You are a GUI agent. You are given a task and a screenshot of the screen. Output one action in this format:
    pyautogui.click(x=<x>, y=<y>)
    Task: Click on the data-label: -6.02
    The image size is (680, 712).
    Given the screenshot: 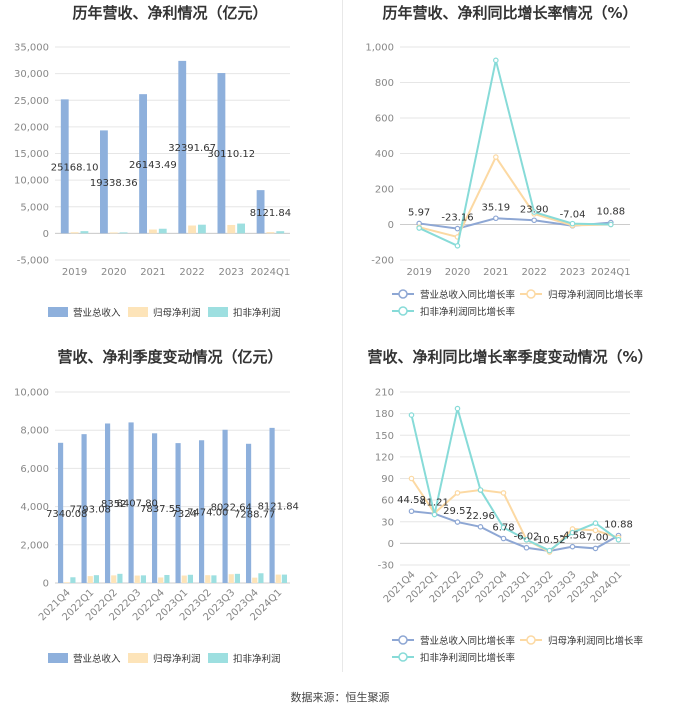 What is the action you would take?
    pyautogui.click(x=527, y=537)
    